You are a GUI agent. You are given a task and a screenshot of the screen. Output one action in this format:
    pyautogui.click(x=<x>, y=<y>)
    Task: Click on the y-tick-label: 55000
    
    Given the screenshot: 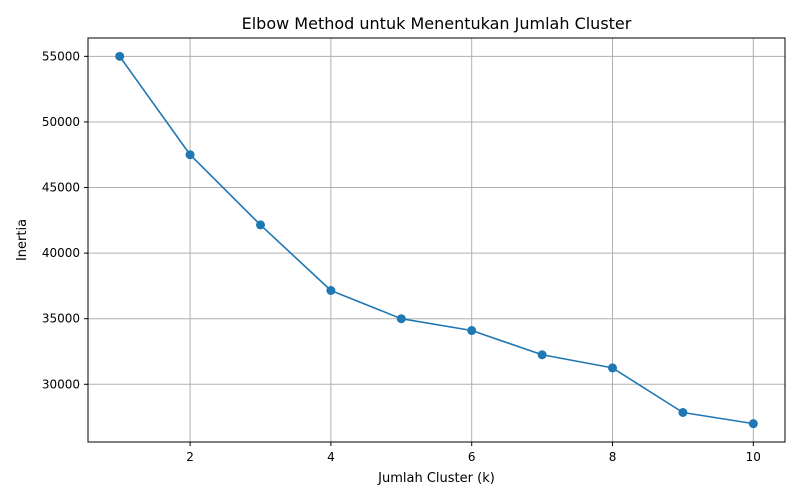 What is the action you would take?
    pyautogui.click(x=61, y=56)
    